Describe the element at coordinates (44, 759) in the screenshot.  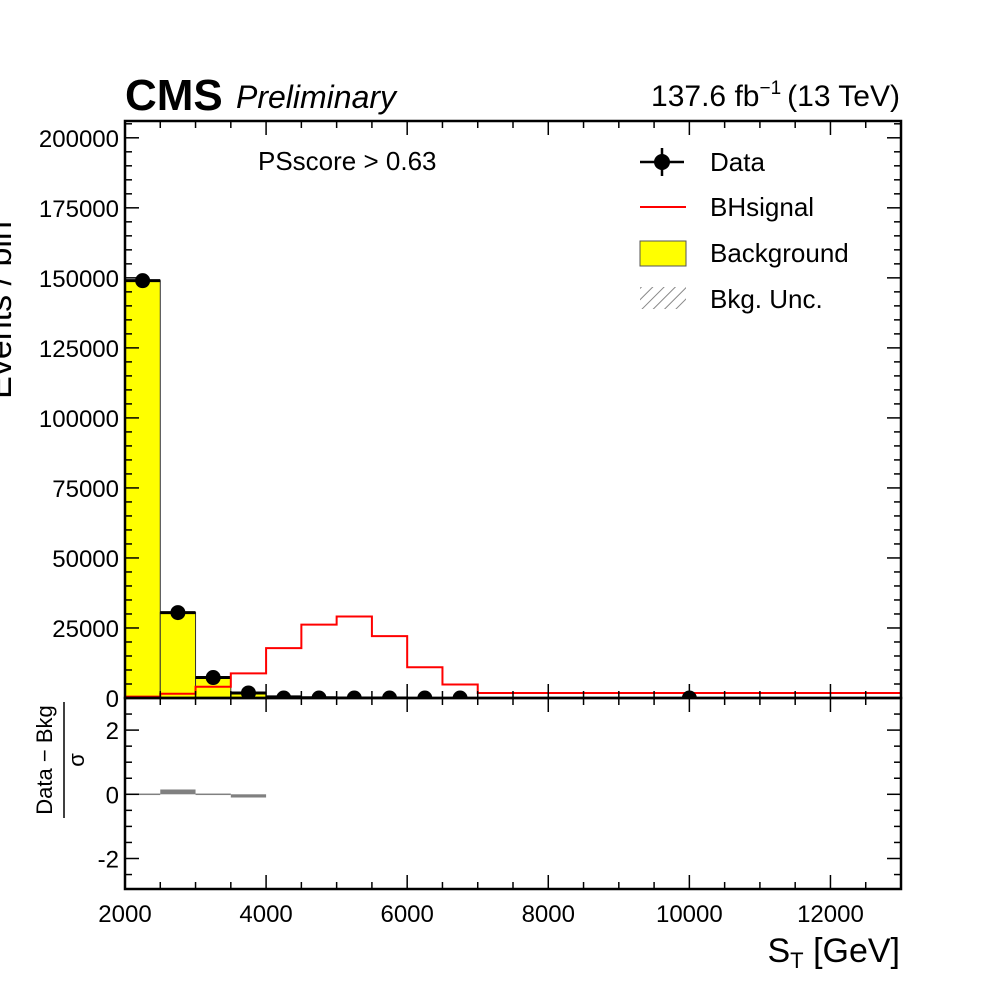
I see `ratio-y-numerator: Data − Bkg` at that location.